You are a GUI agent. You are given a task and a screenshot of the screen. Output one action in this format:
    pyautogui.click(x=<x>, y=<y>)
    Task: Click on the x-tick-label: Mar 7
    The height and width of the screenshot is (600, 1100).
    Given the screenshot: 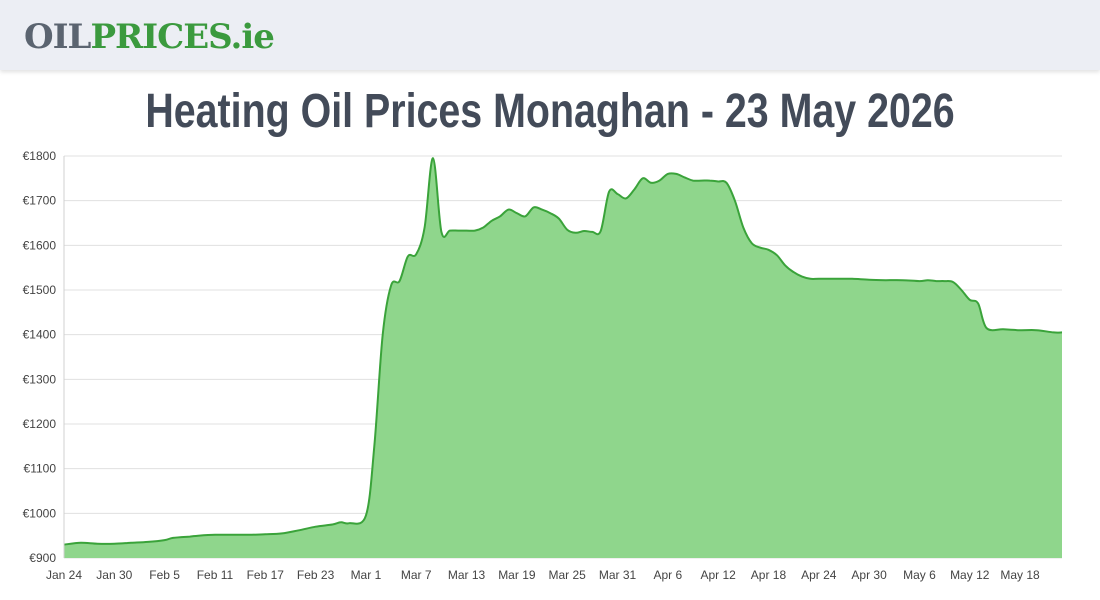 What is the action you would take?
    pyautogui.click(x=416, y=575)
    